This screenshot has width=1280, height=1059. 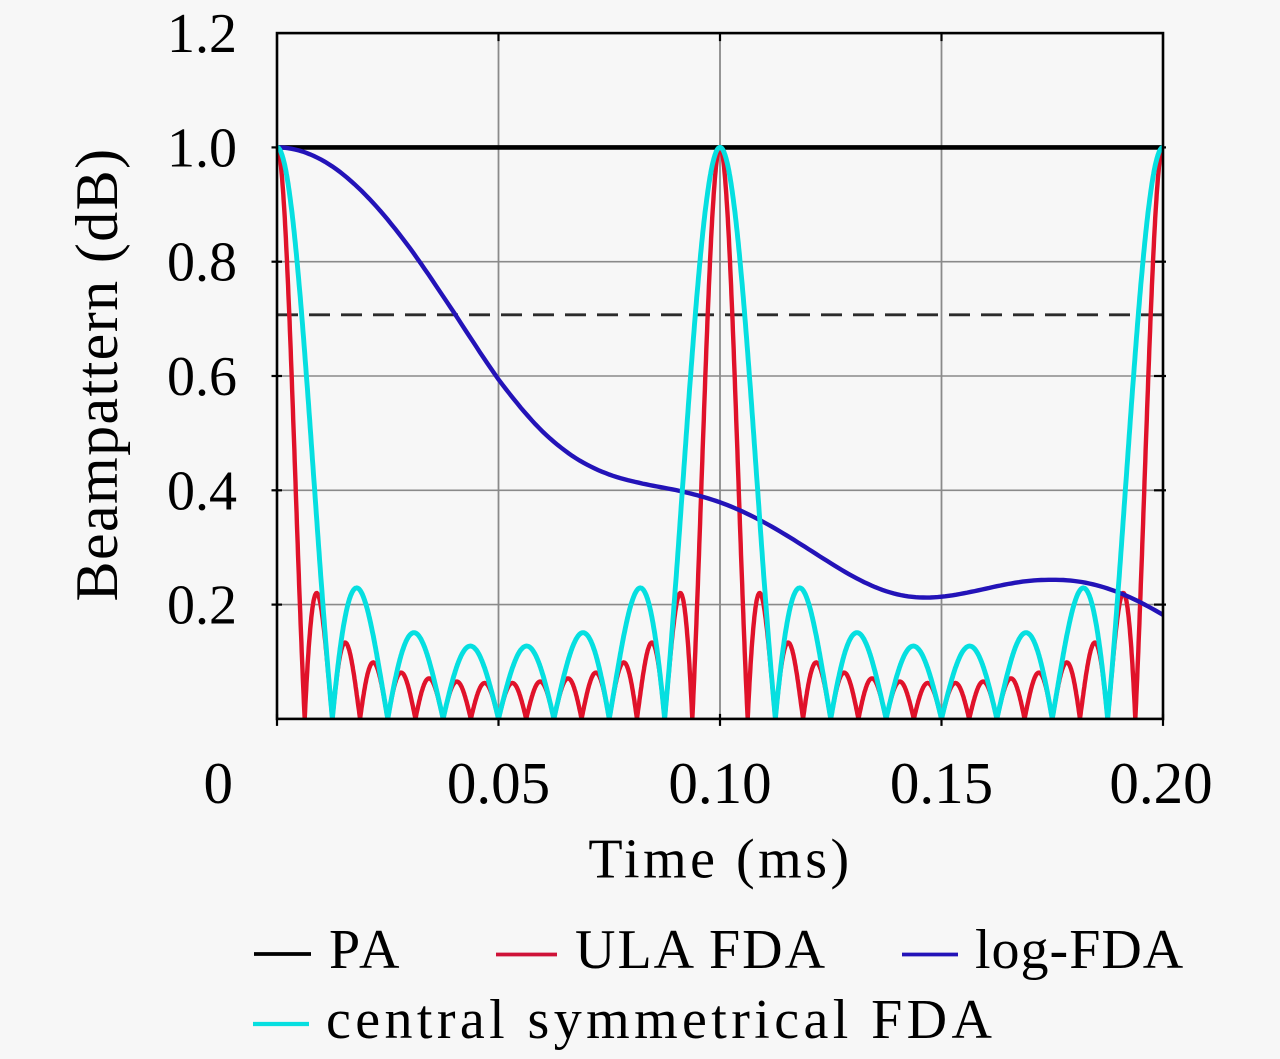 What do you see at coordinates (661, 1020) in the screenshot?
I see `svg-text: central symmetrical FDA` at bounding box center [661, 1020].